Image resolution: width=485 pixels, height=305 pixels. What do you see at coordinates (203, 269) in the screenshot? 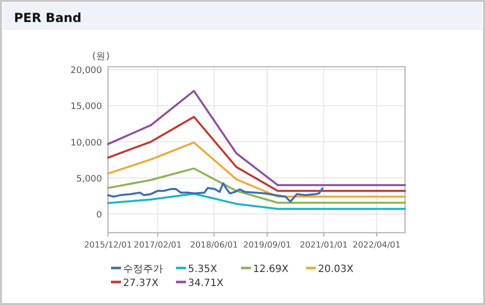
I see `legend-label: 5.35X` at bounding box center [203, 269].